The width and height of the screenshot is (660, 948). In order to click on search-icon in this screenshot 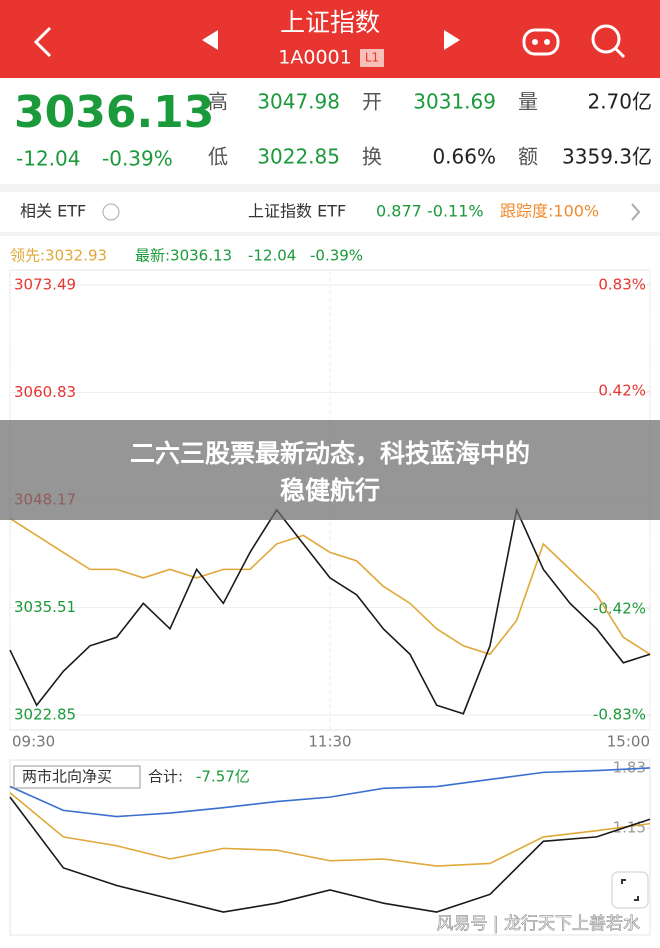, I will do `click(608, 41)`.